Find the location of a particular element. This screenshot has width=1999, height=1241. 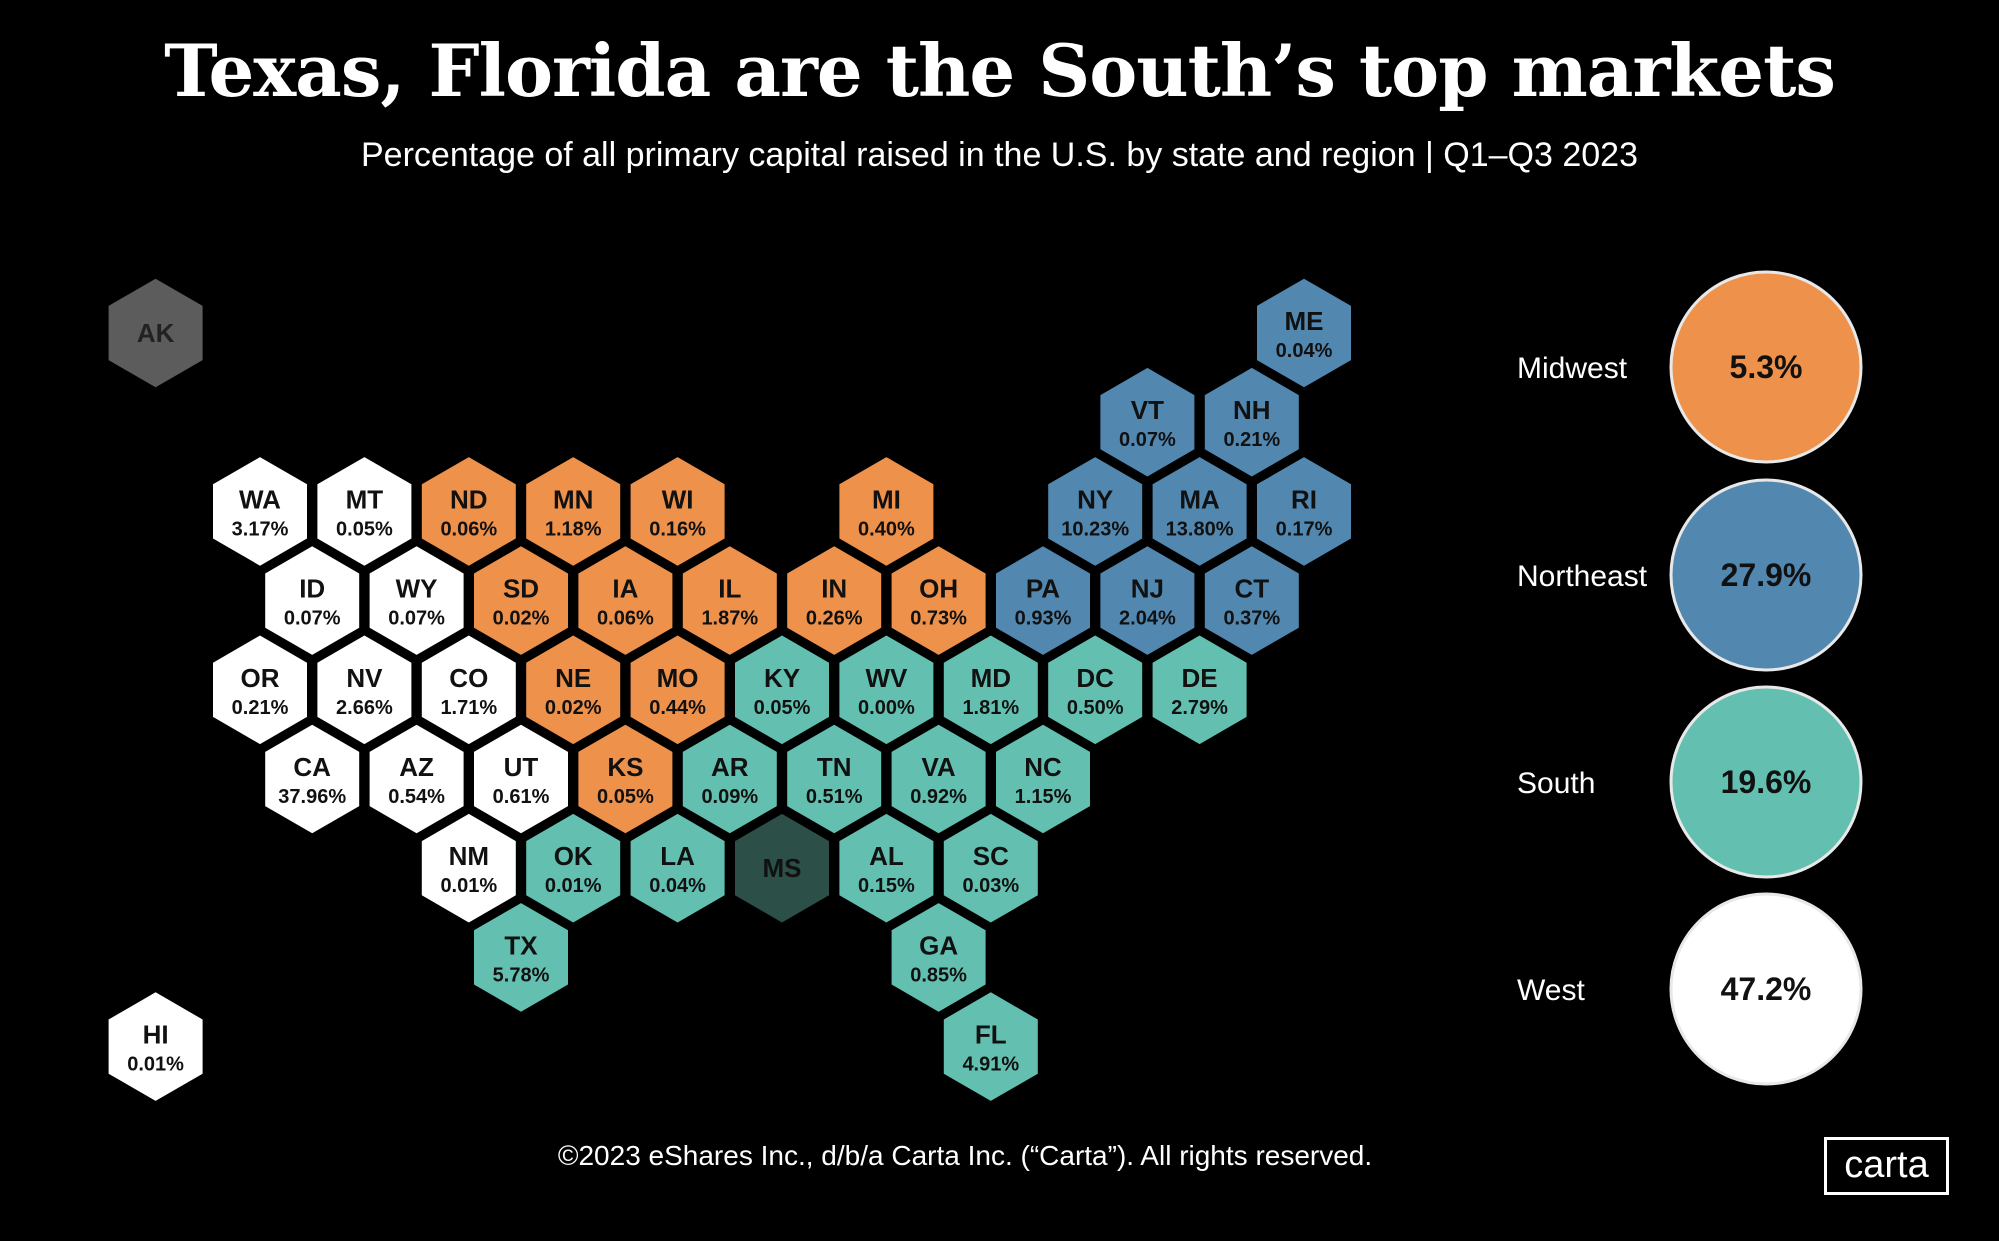

hex-state-wi: WI 0.16% is located at coordinates (677, 511).